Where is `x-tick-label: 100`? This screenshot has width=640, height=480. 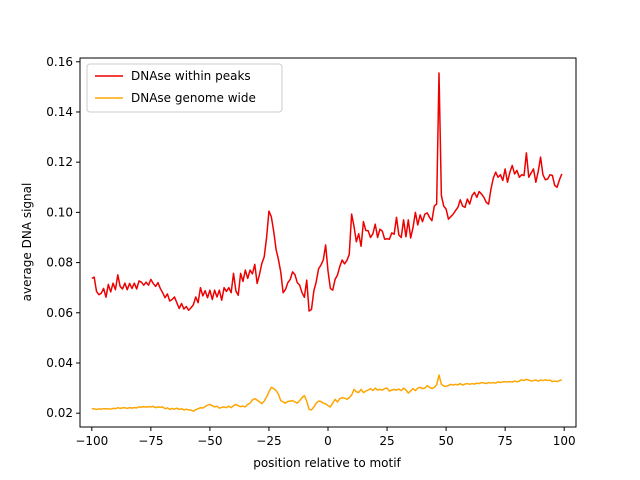 x-tick-label: 100 is located at coordinates (564, 441).